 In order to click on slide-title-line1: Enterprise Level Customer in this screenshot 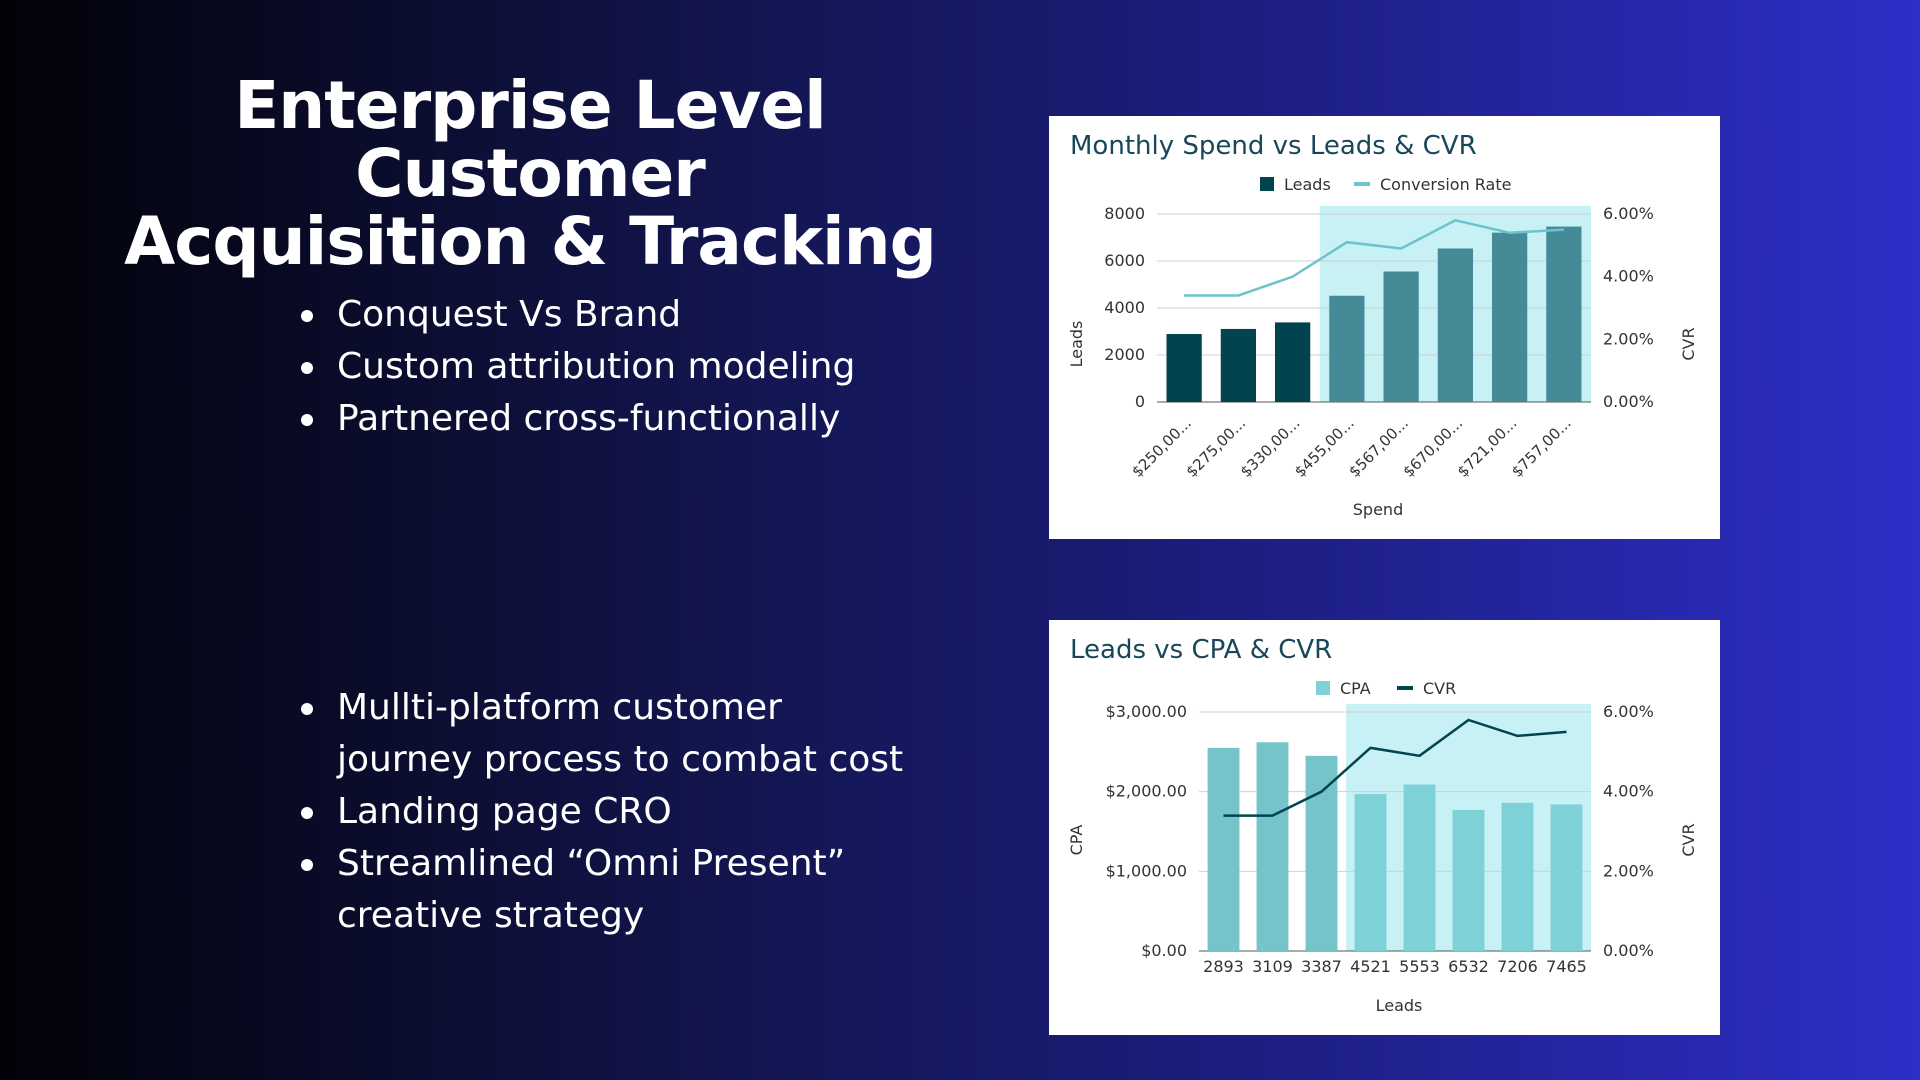, I will do `click(530, 139)`.